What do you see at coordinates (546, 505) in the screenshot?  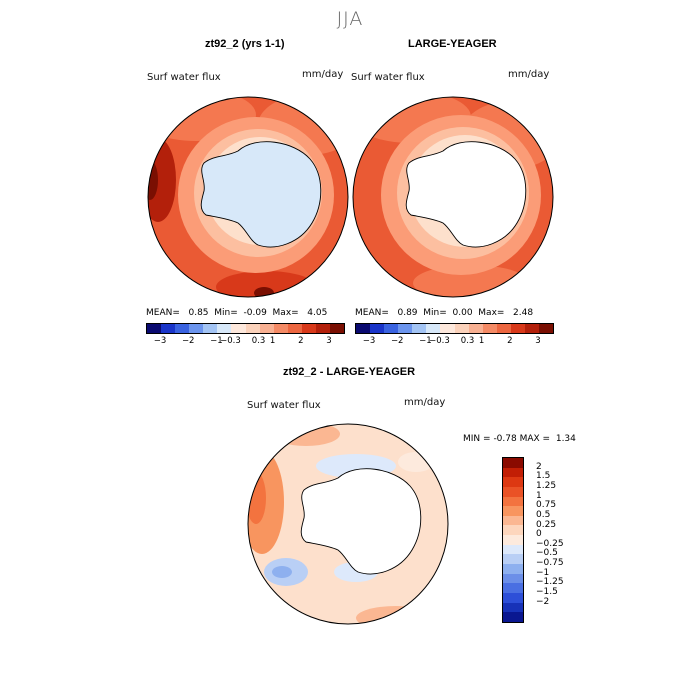 I see `colorbar-tick-label: 0.75` at bounding box center [546, 505].